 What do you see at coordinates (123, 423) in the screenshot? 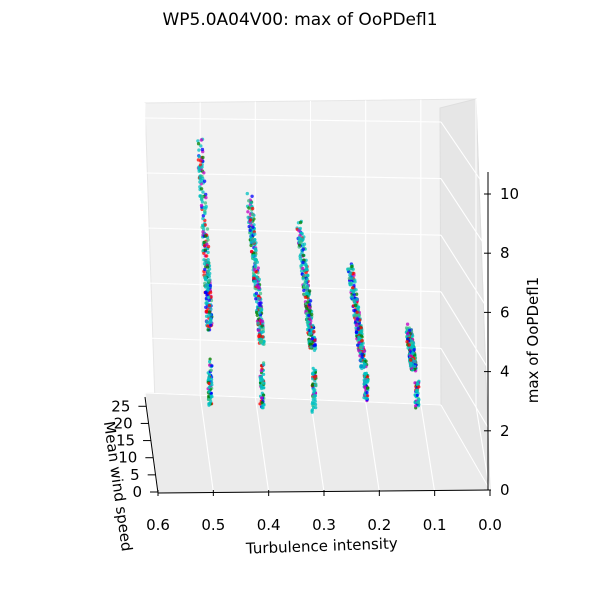
I see `y-tick-label: 20` at bounding box center [123, 423].